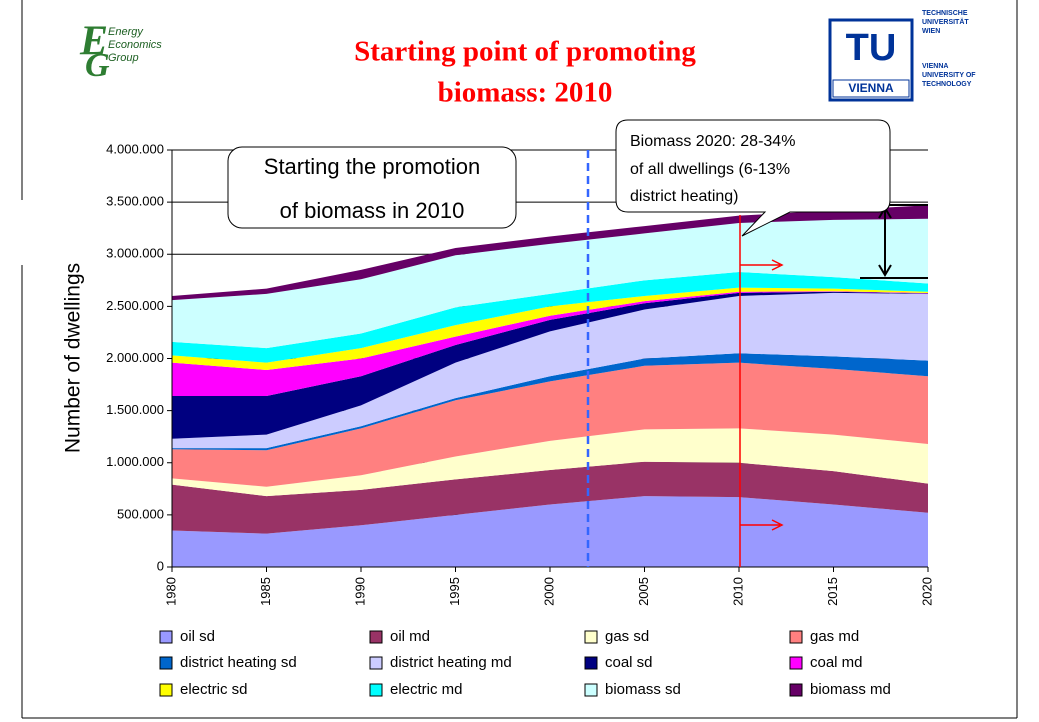 The height and width of the screenshot is (722, 1039). I want to click on eeg-logo: E G Energy Economics Group, so click(120, 51).